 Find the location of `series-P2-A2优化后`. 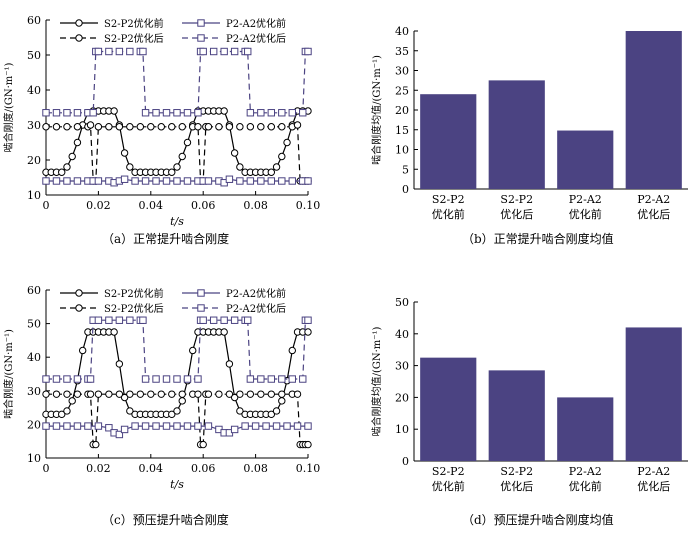

series-P2-A2优化后 is located at coordinates (177, 349).